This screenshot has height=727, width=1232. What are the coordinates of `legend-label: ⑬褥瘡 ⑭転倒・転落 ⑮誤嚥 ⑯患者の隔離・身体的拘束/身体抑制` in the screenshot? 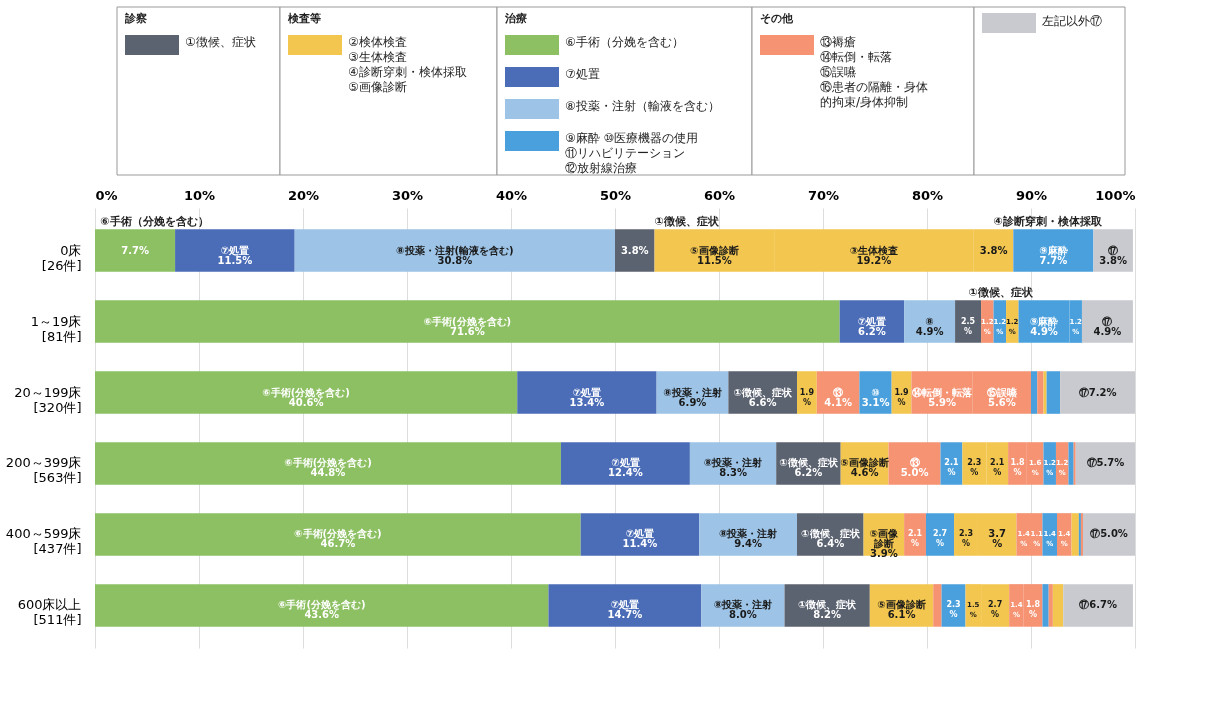 It's located at (874, 72).